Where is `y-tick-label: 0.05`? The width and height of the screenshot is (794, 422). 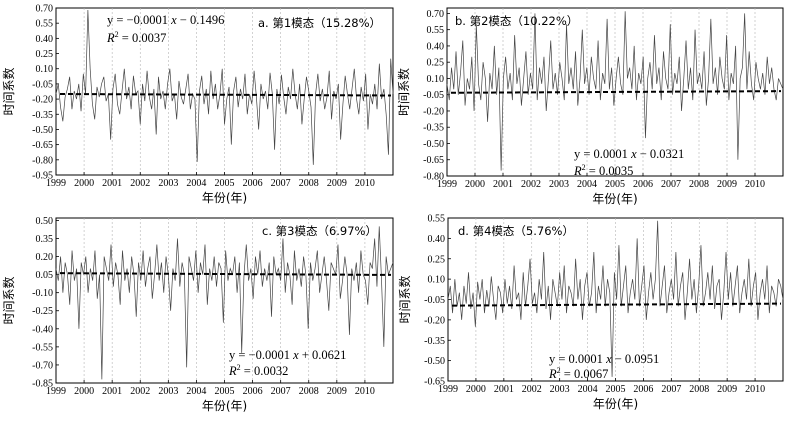 y-tick-label: 0.05 is located at coordinates (45, 275).